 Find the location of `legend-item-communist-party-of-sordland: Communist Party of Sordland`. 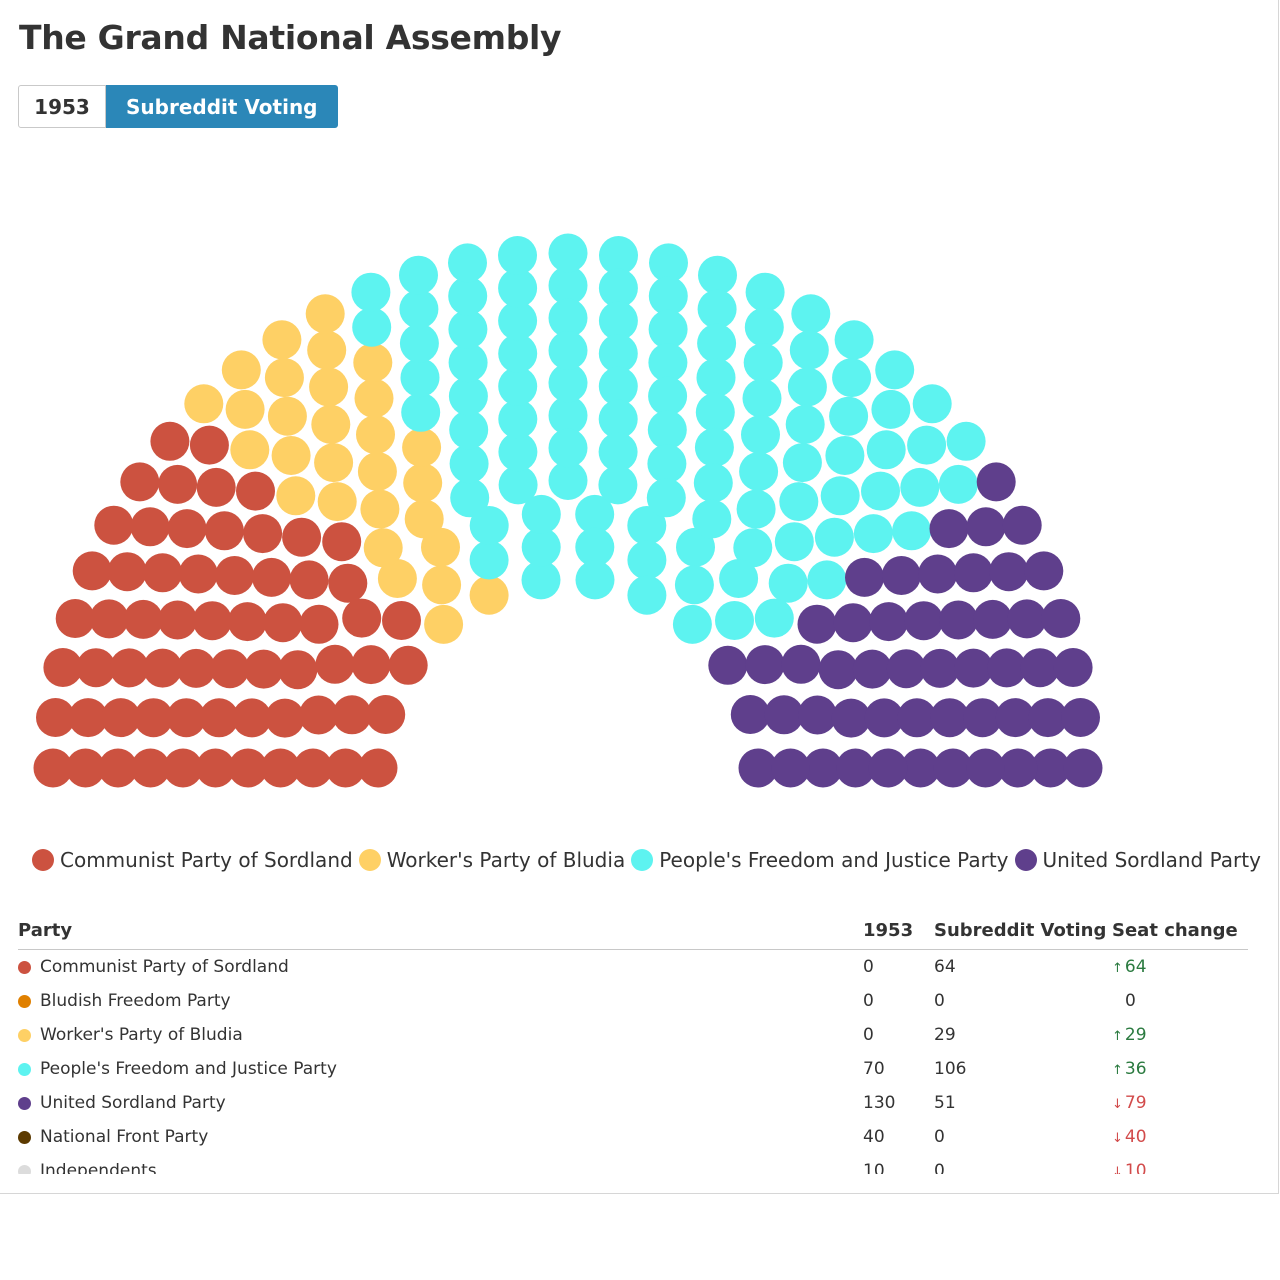

legend-item-communist-party-of-sordland: Communist Party of Sordland is located at coordinates (192, 860).